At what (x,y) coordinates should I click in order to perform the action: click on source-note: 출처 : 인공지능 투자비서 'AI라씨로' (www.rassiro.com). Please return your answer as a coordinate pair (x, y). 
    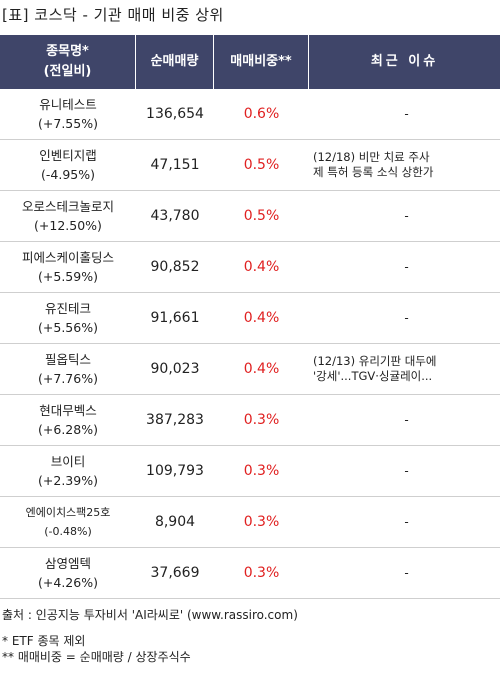
    Looking at the image, I should click on (150, 615).